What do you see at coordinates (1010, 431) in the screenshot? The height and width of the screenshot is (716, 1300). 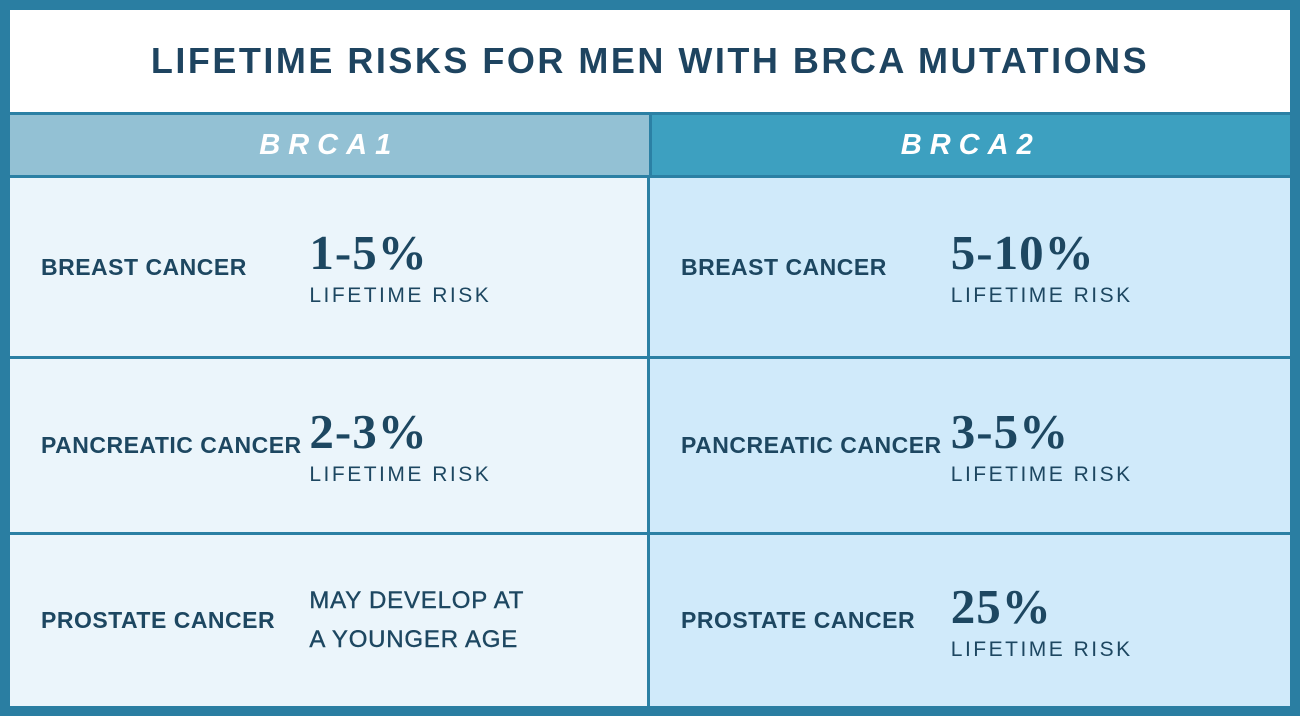 I see `risk-percentage: 3-5%` at bounding box center [1010, 431].